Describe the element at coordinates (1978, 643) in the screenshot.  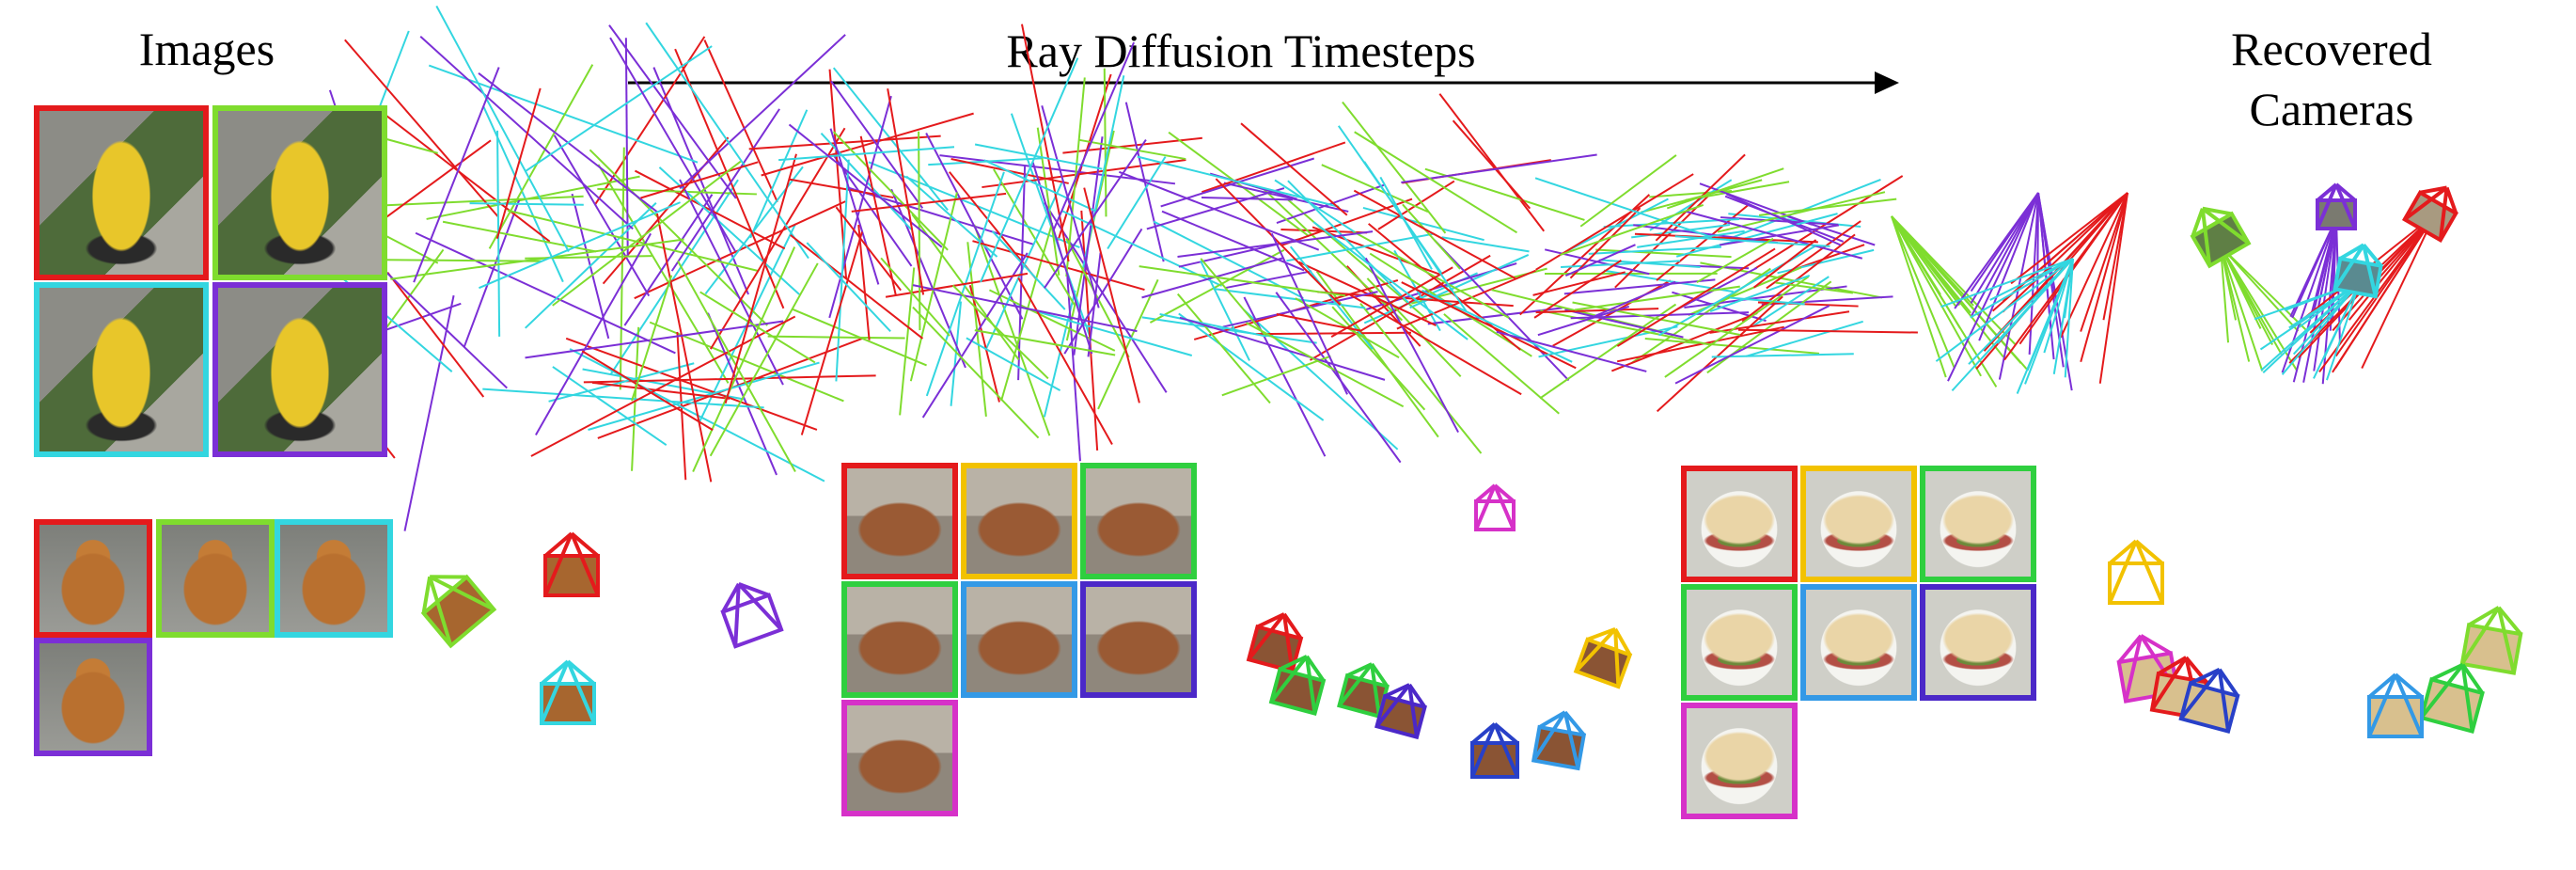
I see `sandwich-photo` at that location.